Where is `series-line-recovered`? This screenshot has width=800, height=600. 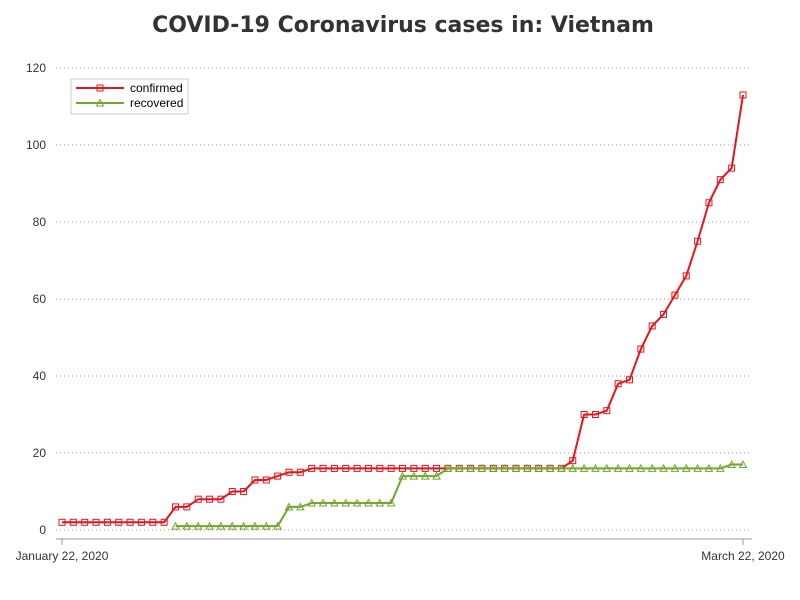 series-line-recovered is located at coordinates (459, 495).